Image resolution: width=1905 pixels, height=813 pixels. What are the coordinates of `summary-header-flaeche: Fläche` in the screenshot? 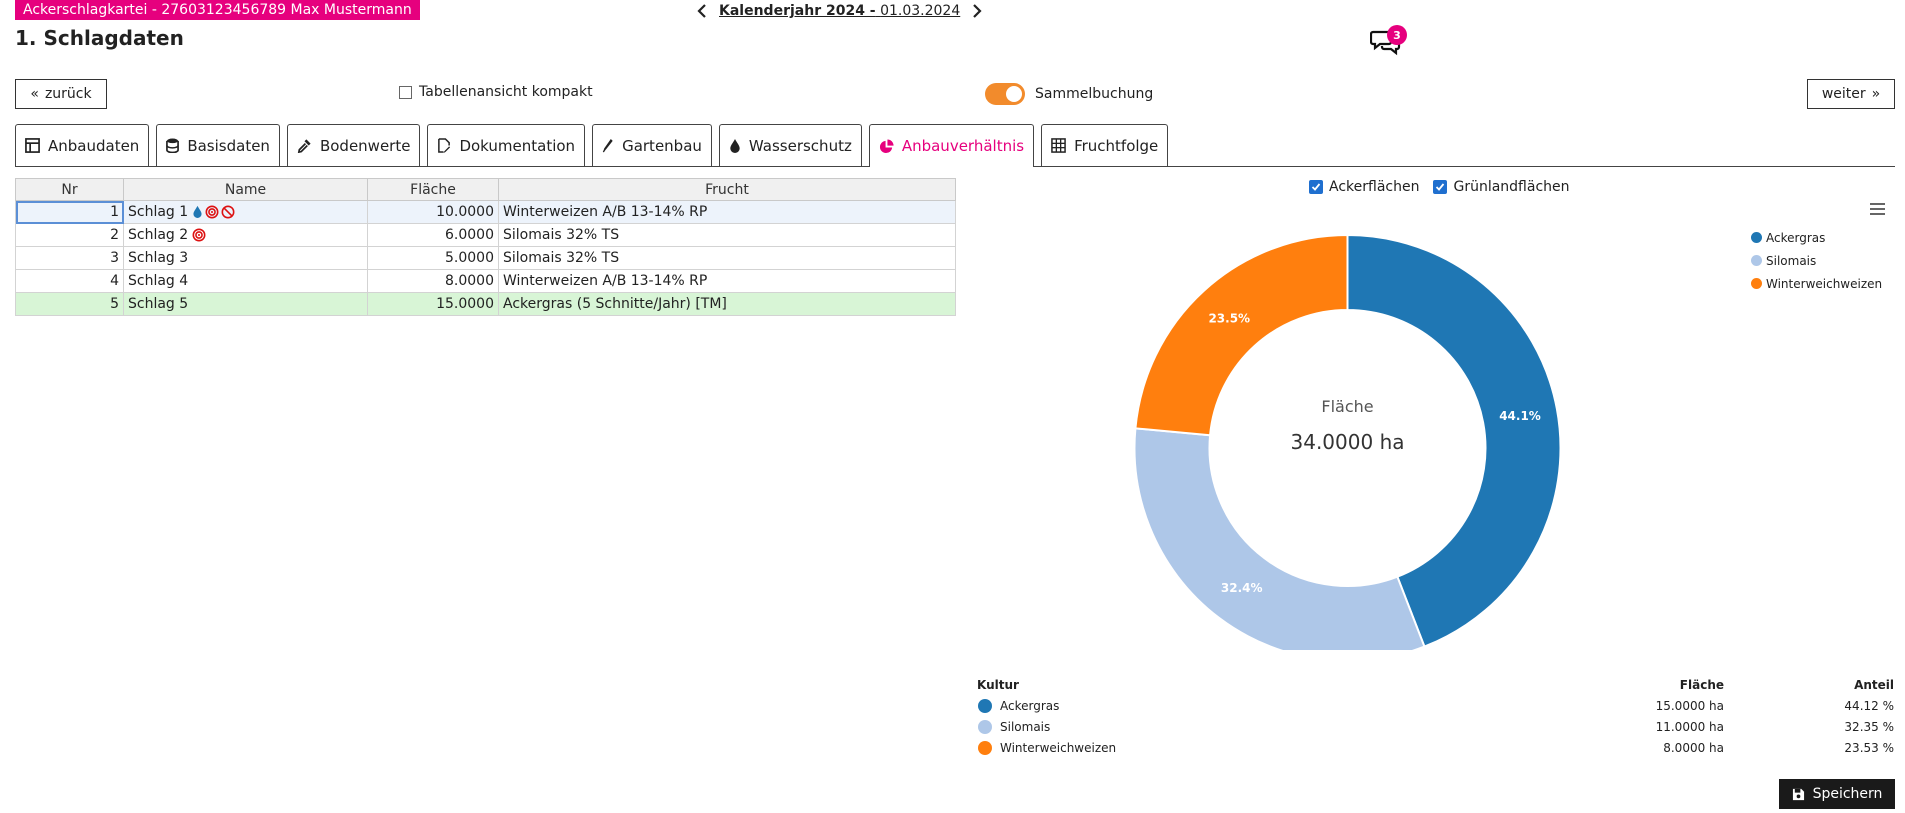 It's located at (1701, 684).